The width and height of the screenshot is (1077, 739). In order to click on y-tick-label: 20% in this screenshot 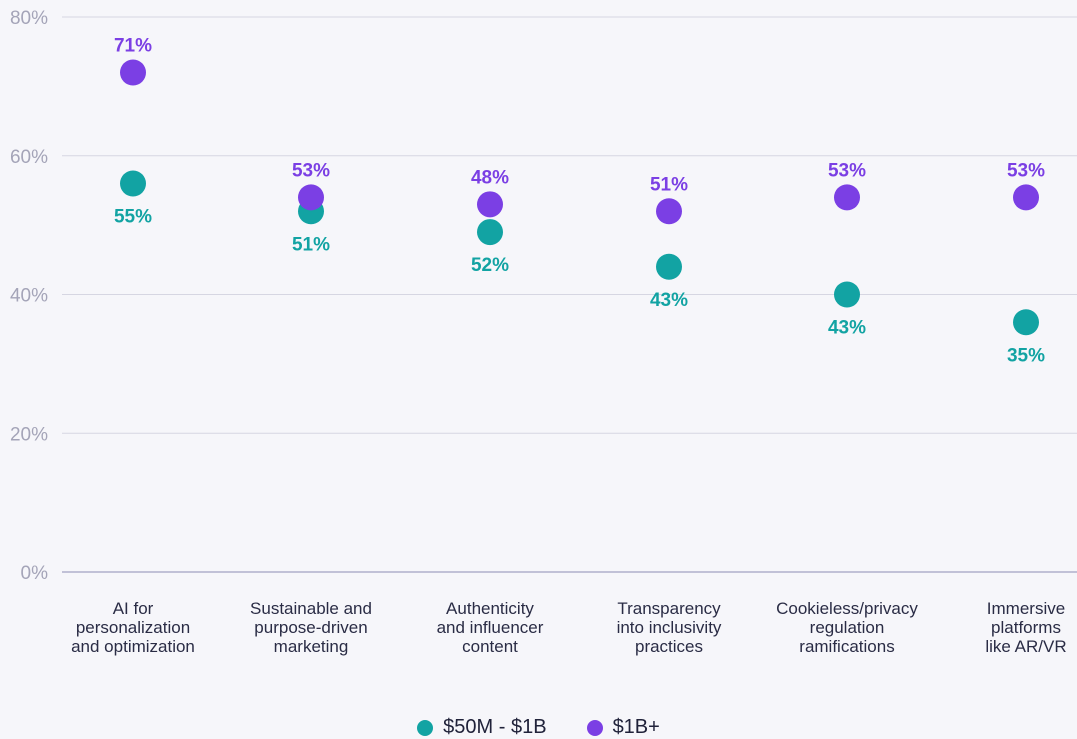, I will do `click(29, 434)`.